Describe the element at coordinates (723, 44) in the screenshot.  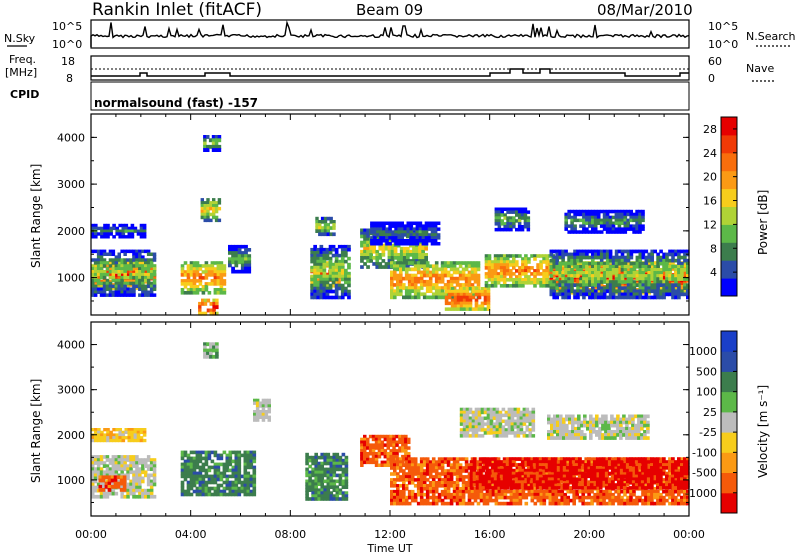
I see `nsearch-tick-bottom: 10^0` at that location.